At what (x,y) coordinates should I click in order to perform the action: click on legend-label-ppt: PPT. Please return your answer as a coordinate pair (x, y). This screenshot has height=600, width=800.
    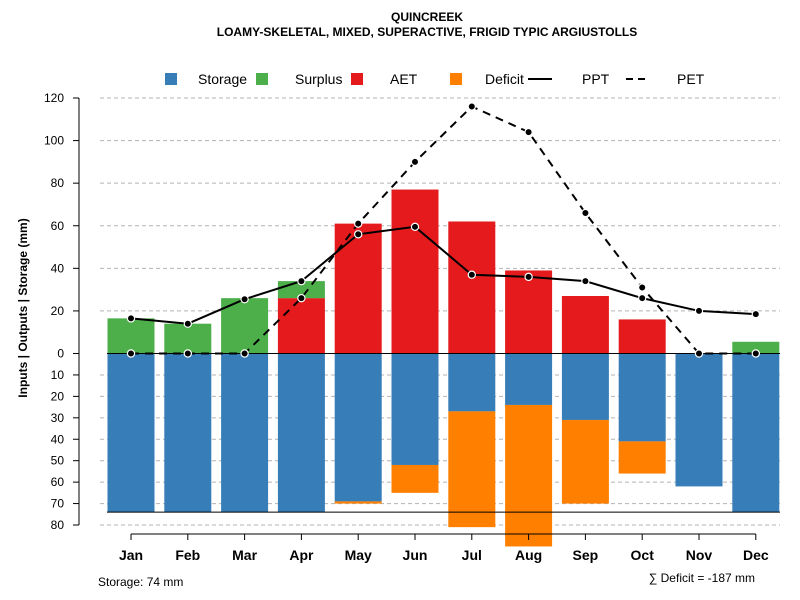
    Looking at the image, I should click on (596, 79).